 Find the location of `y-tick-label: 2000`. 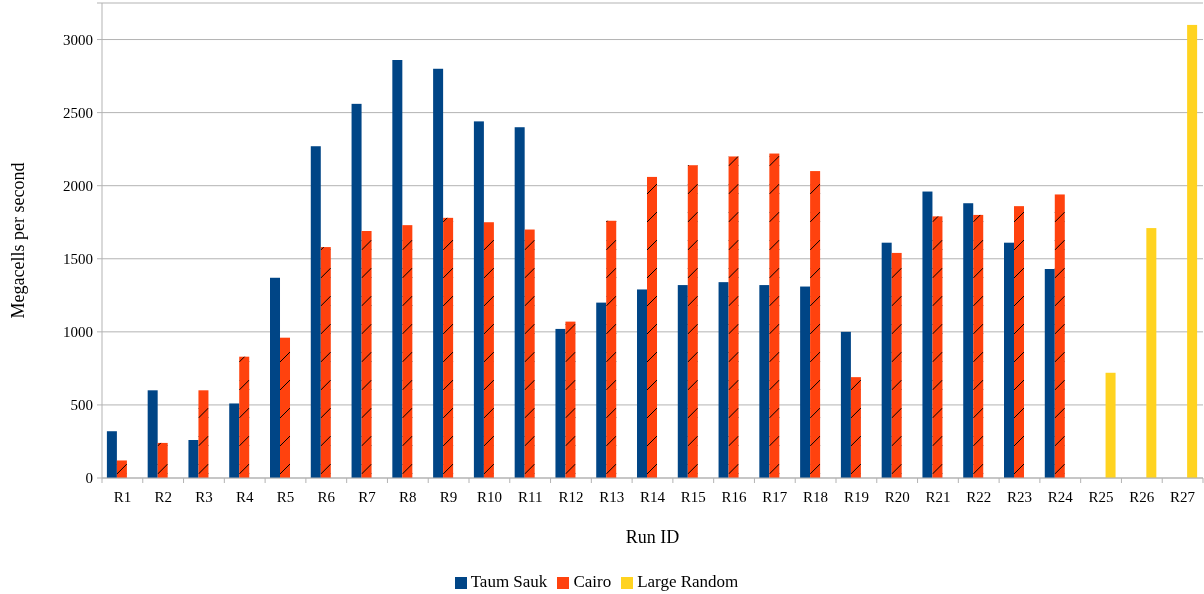

y-tick-label: 2000 is located at coordinates (78, 186).